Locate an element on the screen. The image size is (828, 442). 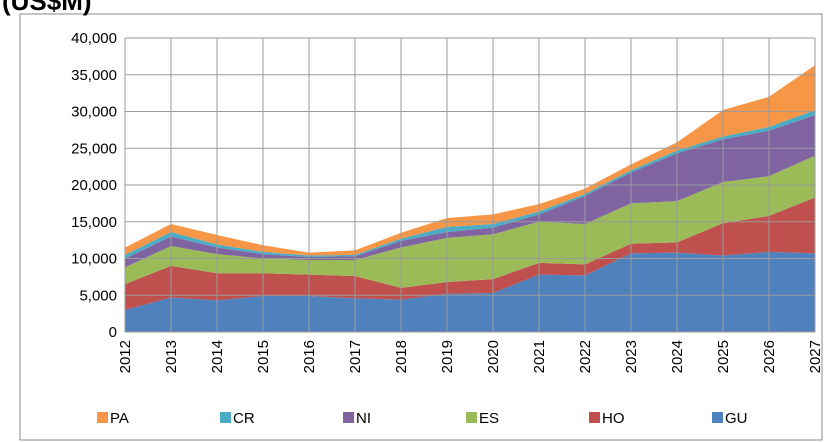
x-tick-label: 2019 is located at coordinates (447, 356).